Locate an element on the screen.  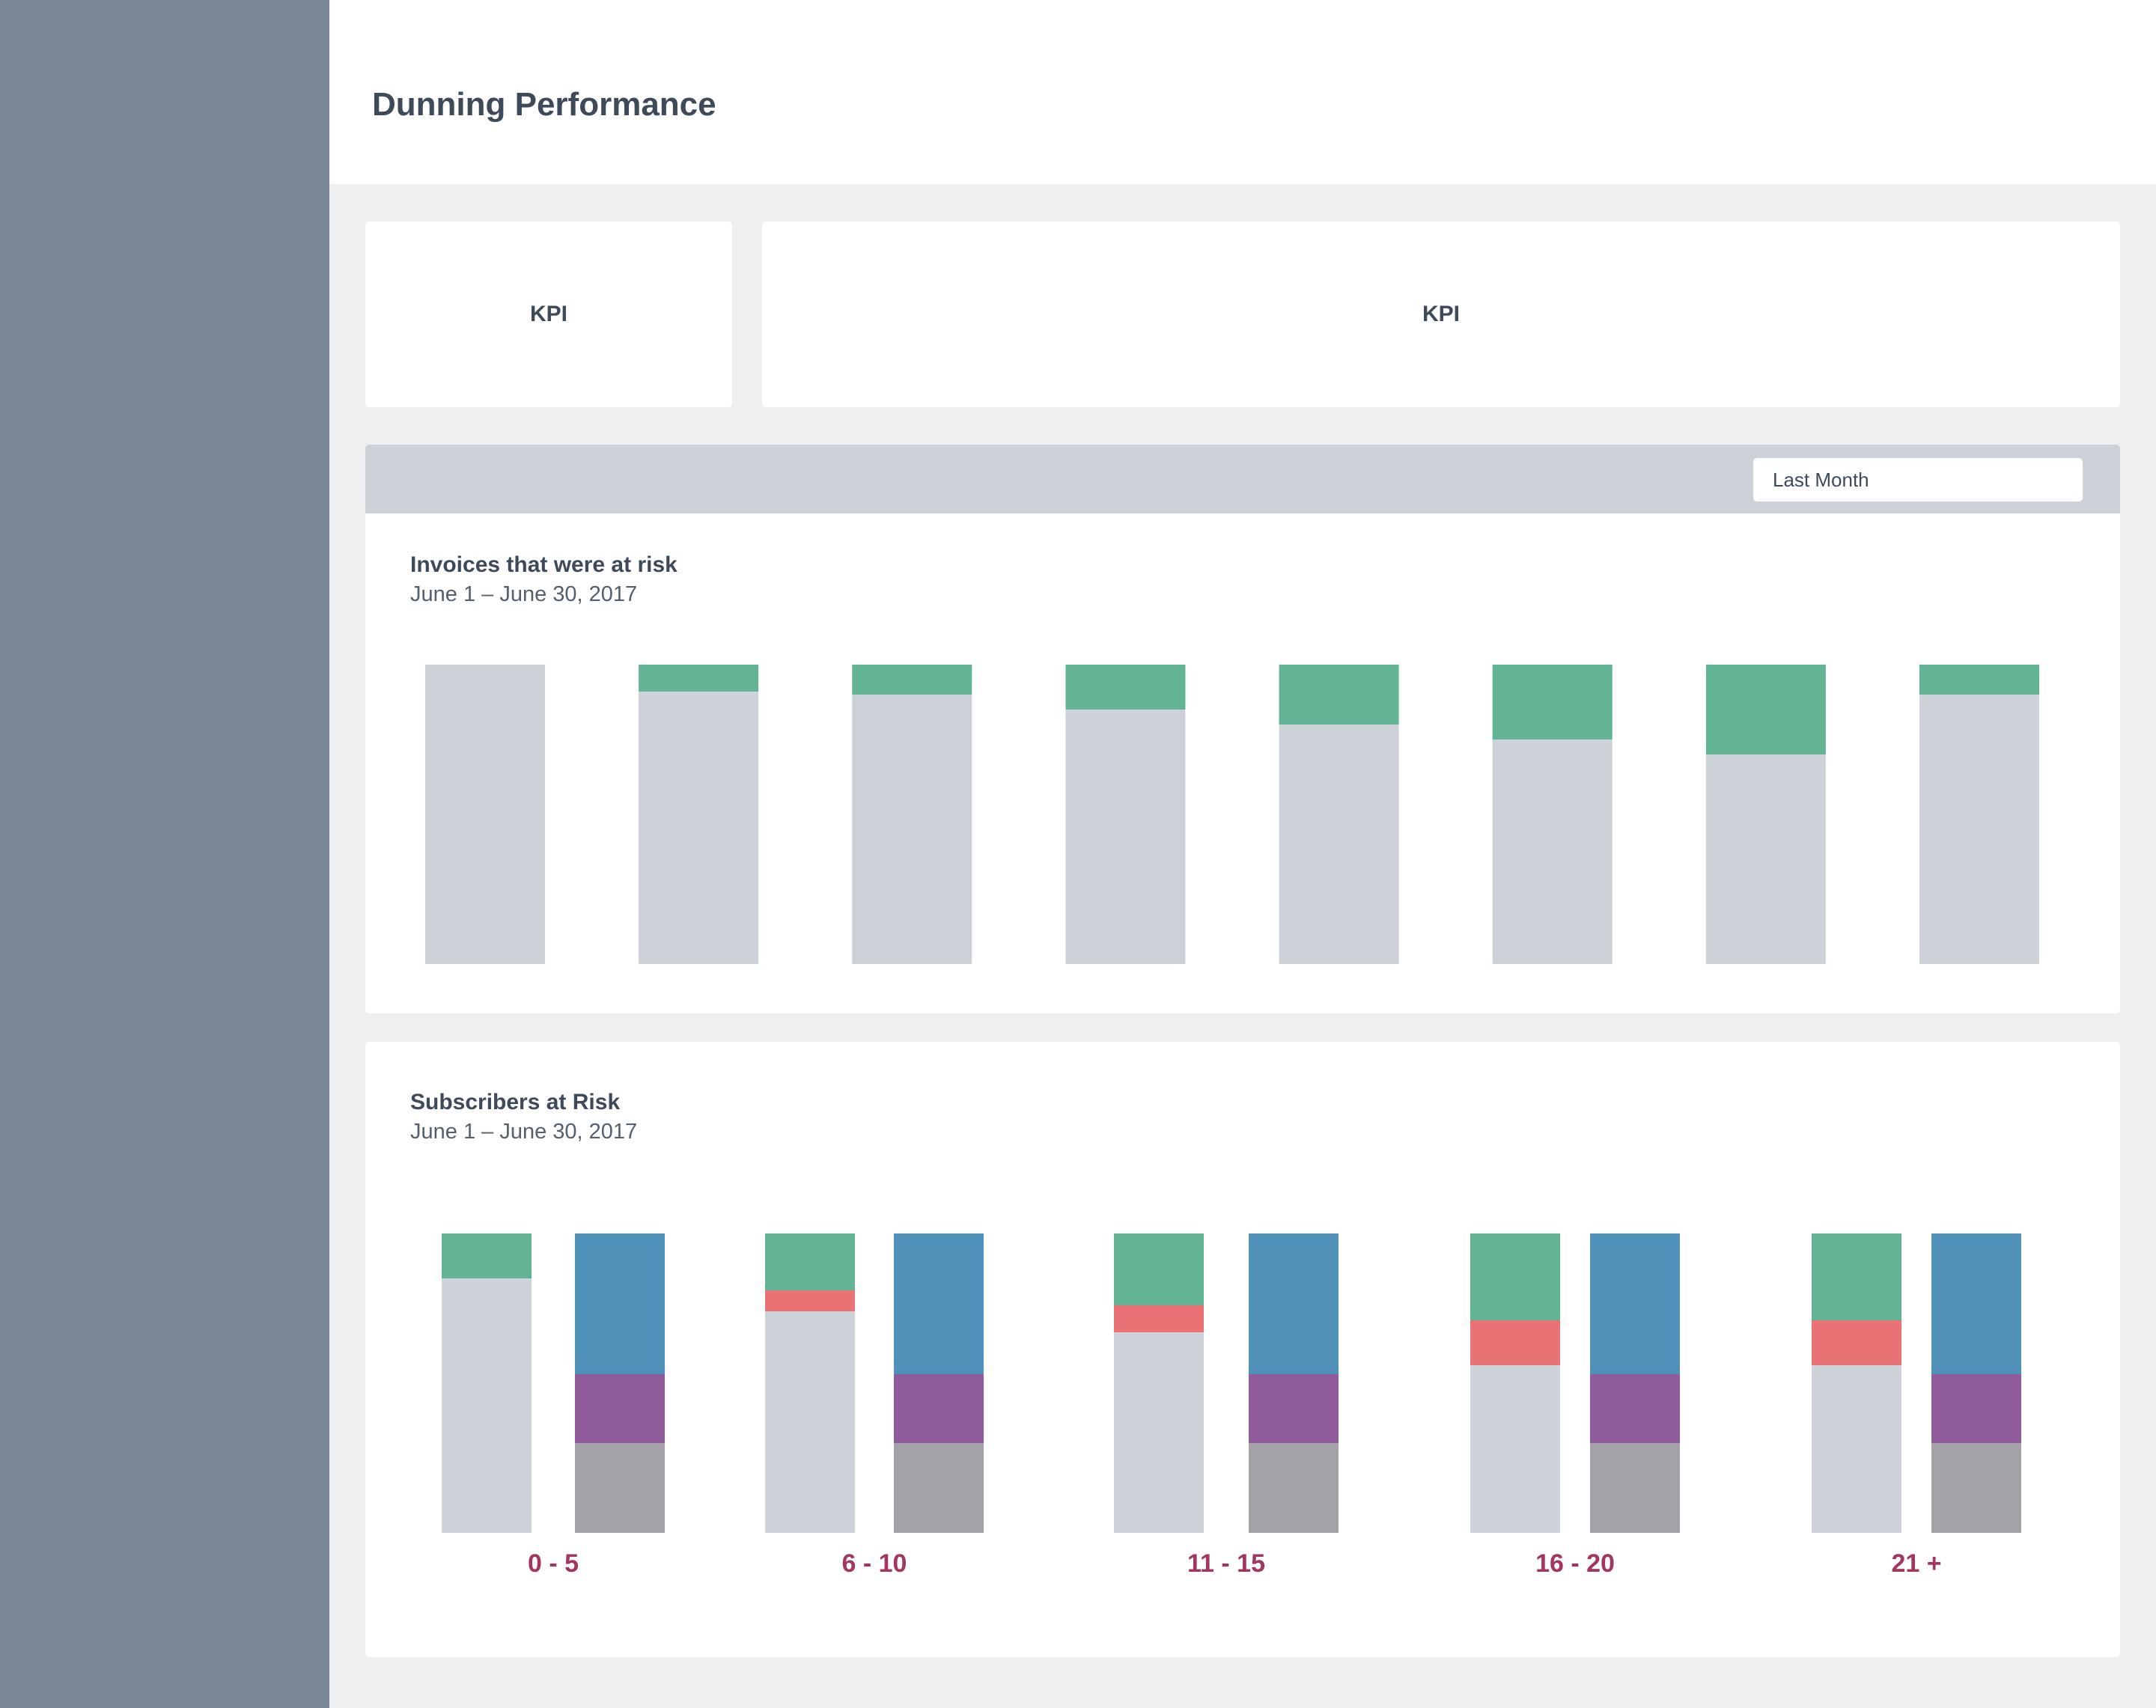
category-label: 11 - 15 is located at coordinates (1226, 1563).